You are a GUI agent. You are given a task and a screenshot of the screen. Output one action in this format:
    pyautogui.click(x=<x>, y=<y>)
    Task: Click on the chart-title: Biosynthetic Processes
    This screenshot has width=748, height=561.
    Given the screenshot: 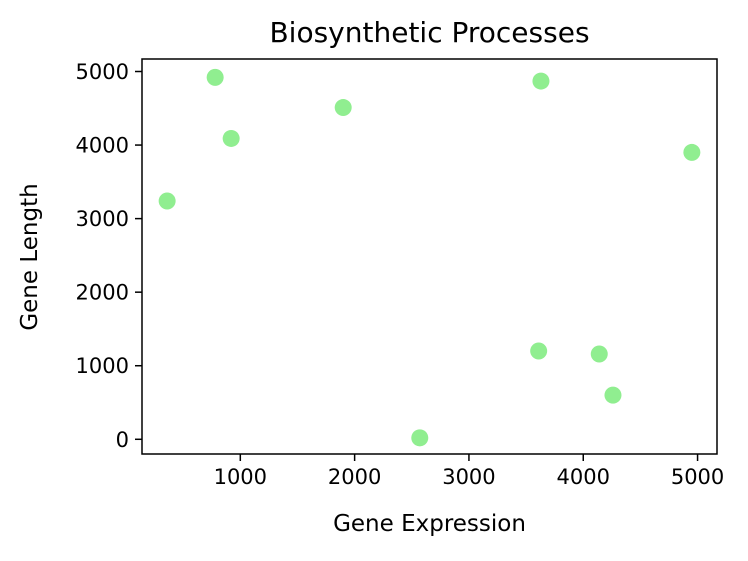 What is the action you would take?
    pyautogui.click(x=429, y=32)
    